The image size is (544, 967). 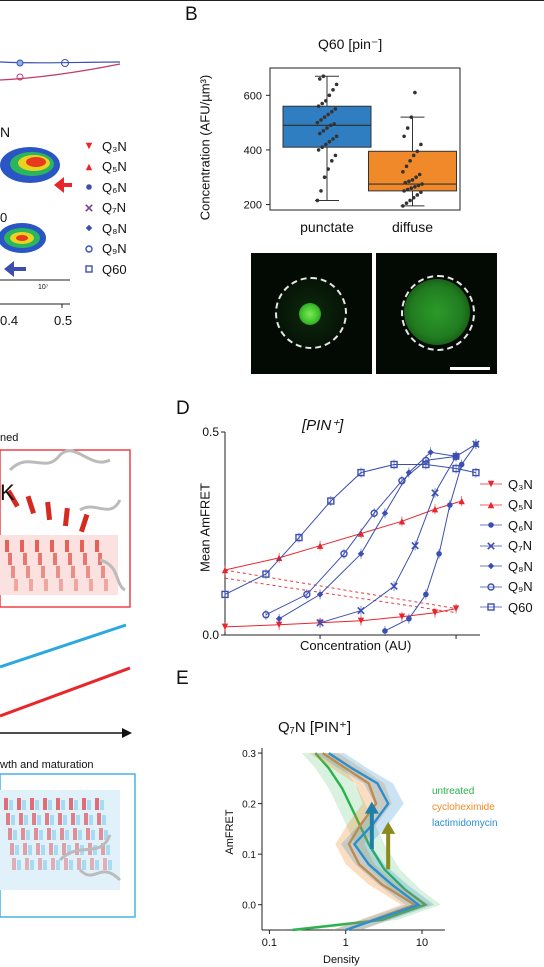 I want to click on category-label: diffuse, so click(x=412, y=227).